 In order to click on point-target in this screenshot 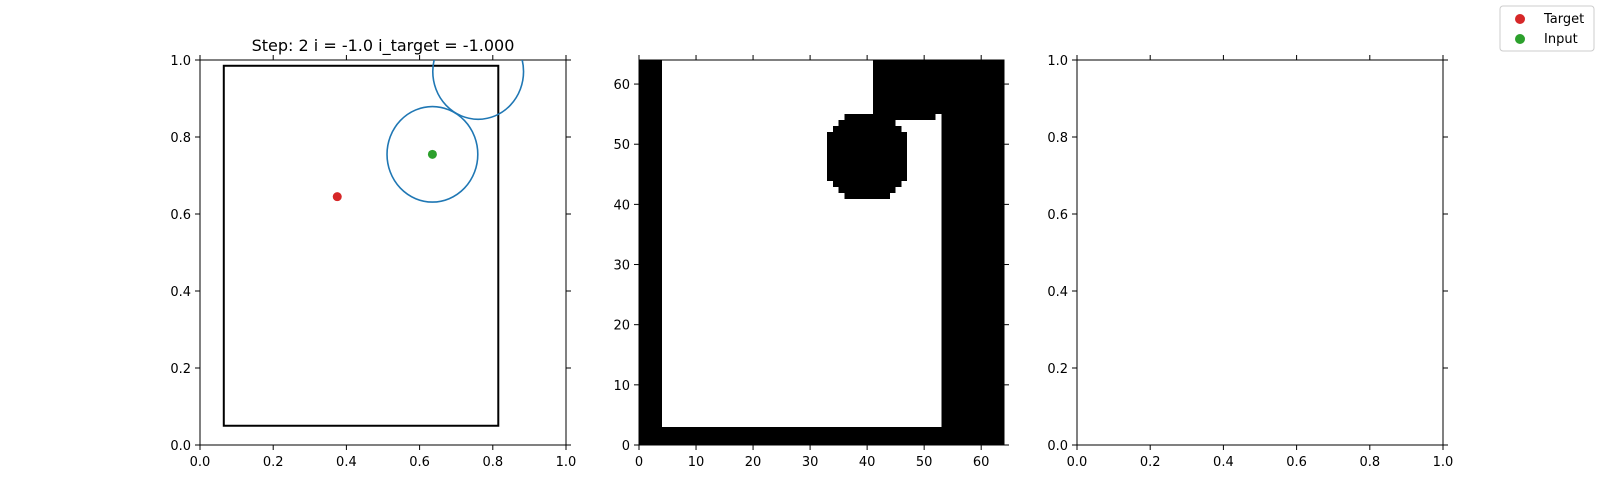, I will do `click(337, 197)`.